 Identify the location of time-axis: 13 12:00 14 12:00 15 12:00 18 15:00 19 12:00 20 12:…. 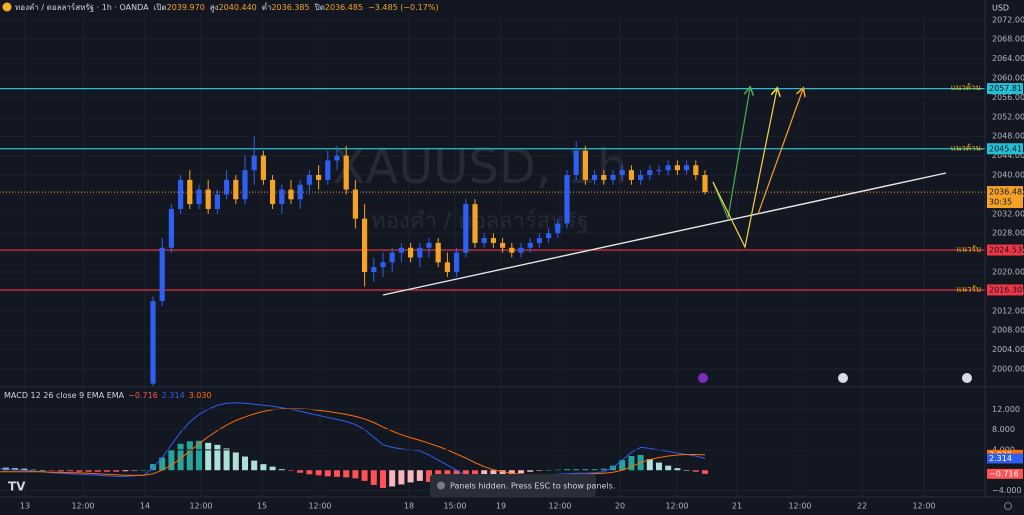
(478, 506).